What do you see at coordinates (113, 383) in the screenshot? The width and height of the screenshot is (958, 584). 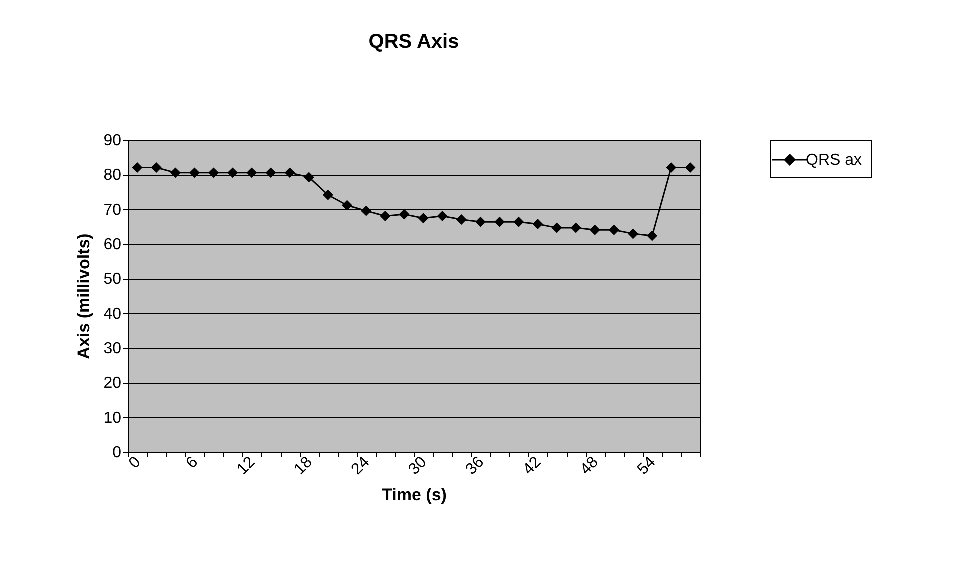 I see `y-tick-label: 20` at bounding box center [113, 383].